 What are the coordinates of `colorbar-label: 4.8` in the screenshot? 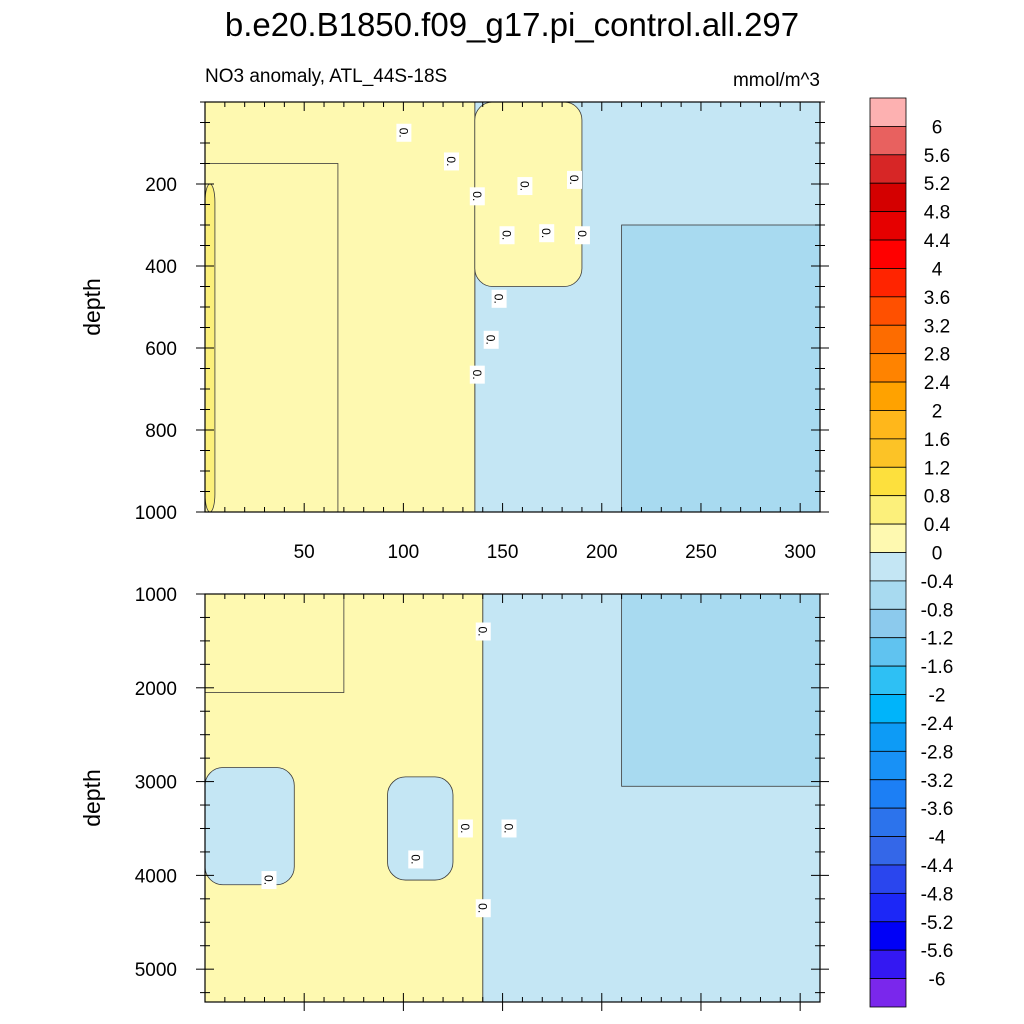 It's located at (937, 213).